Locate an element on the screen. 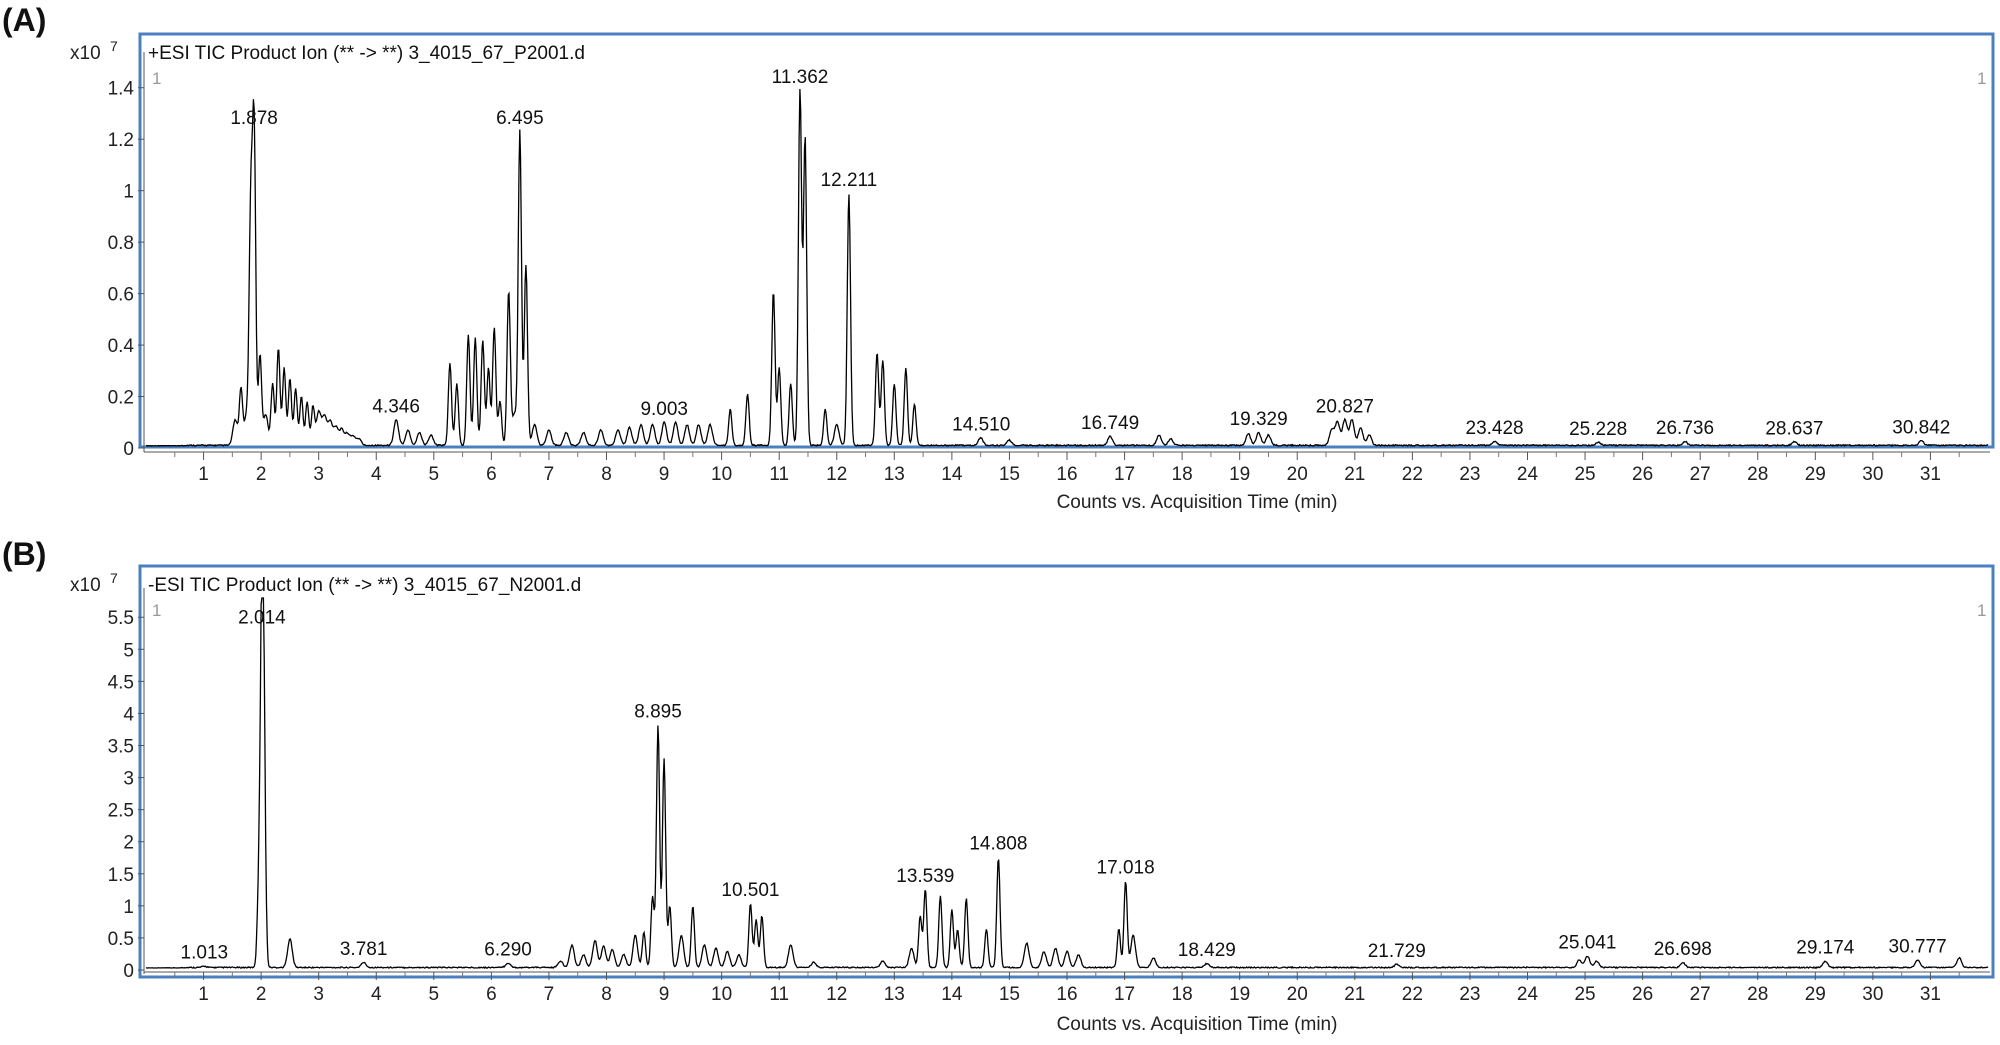 Image resolution: width=2000 pixels, height=1045 pixels. panel-b-label: (B) is located at coordinates (24, 554).